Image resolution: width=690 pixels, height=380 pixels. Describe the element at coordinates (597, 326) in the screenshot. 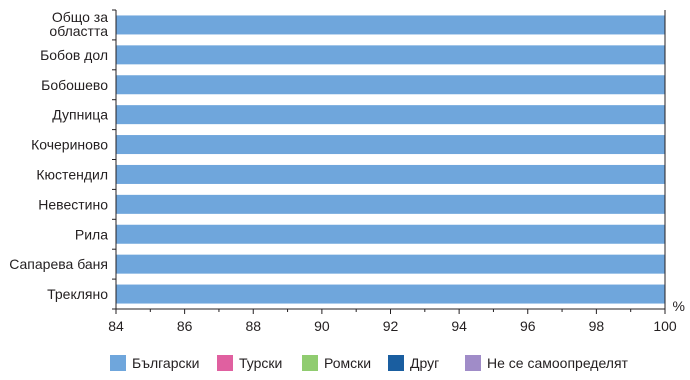

I see `x-tick-label: 98` at that location.